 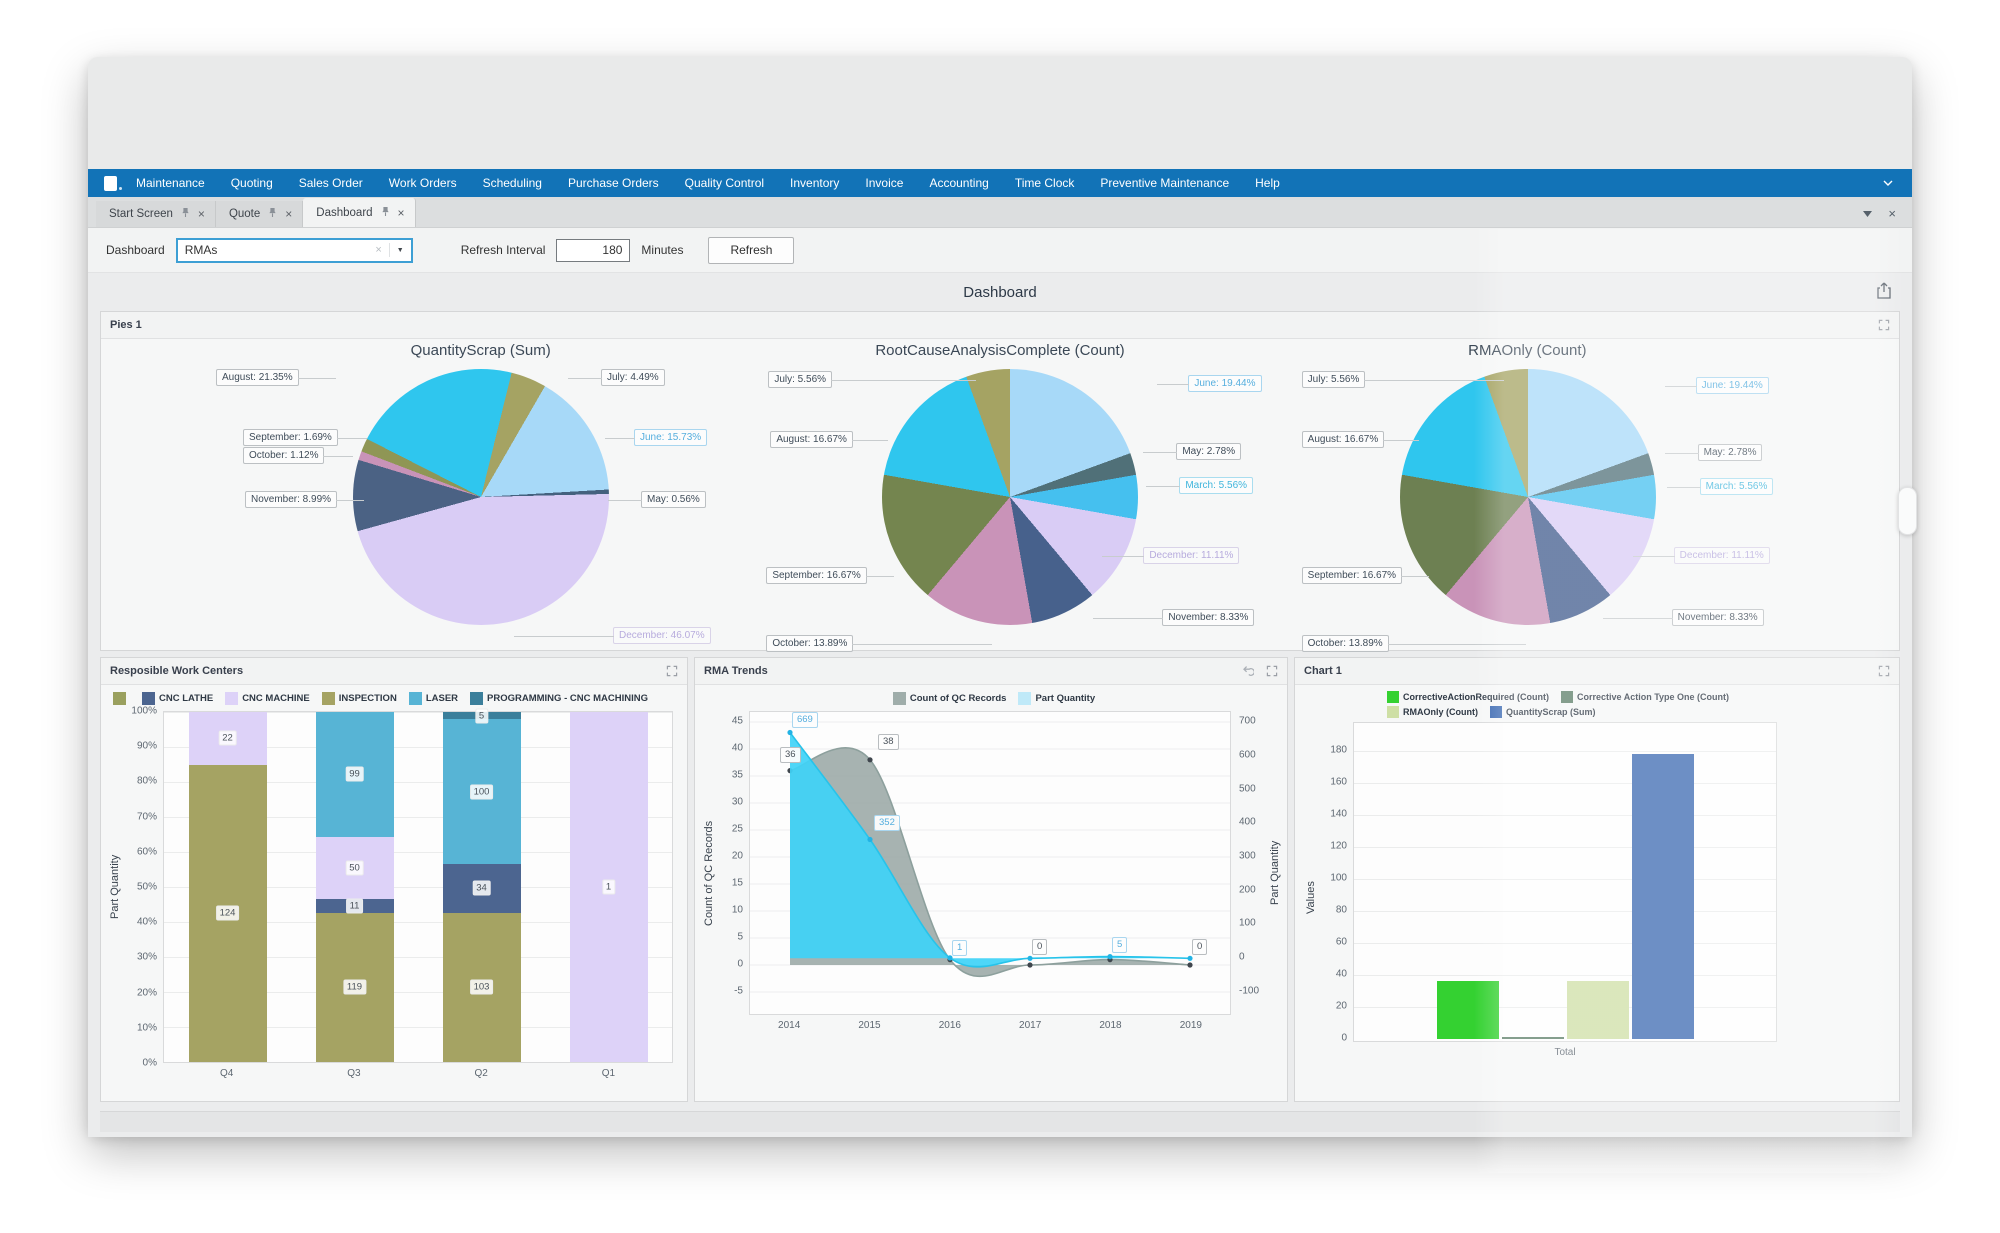 What do you see at coordinates (1467, 1010) in the screenshot?
I see `bar-correctiveactionrequired-count` at bounding box center [1467, 1010].